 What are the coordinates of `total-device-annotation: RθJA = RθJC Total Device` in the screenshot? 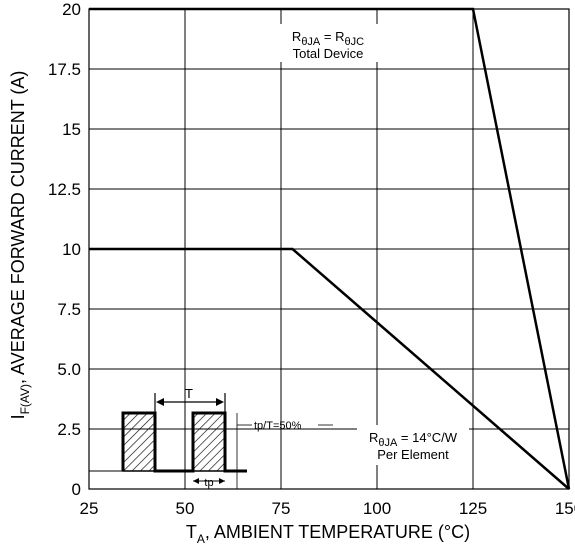 It's located at (328, 43).